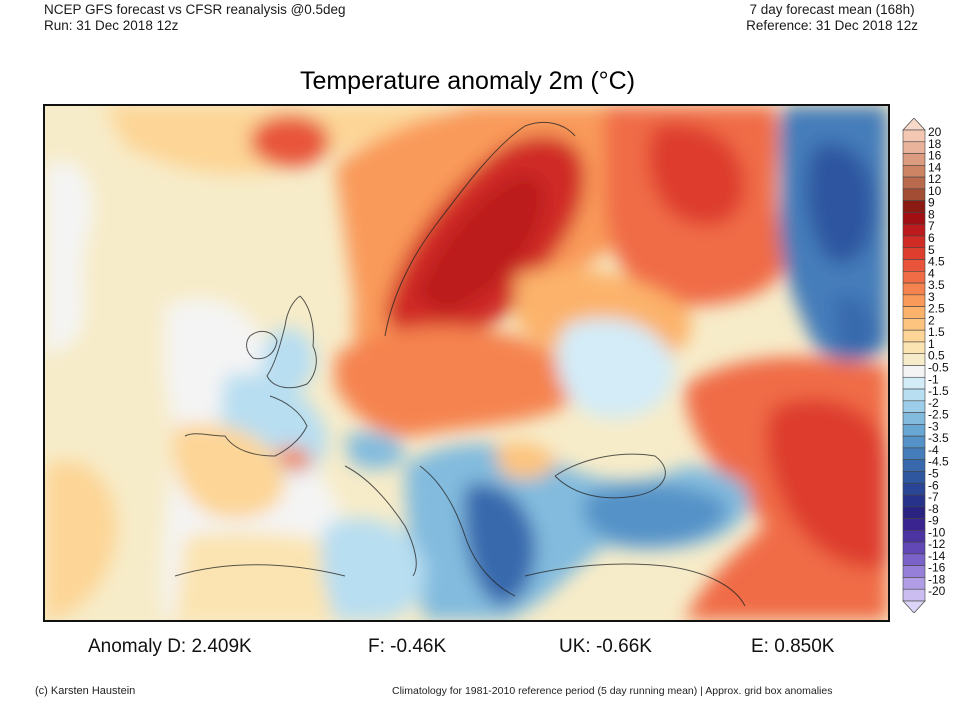 The height and width of the screenshot is (720, 960). What do you see at coordinates (623, 646) in the screenshot?
I see `stat-value: -0.66K` at bounding box center [623, 646].